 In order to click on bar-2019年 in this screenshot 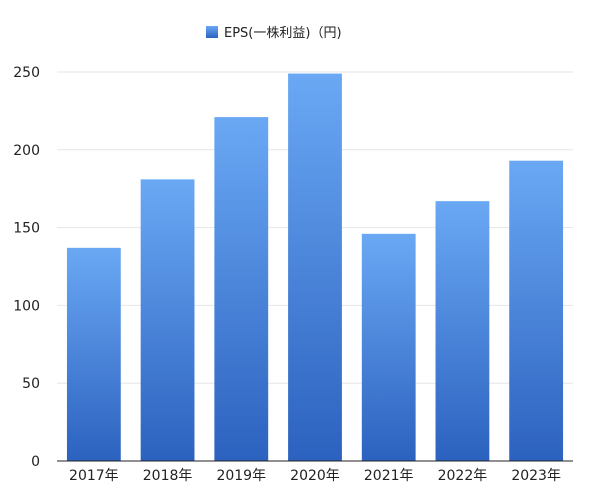, I will do `click(241, 289)`.